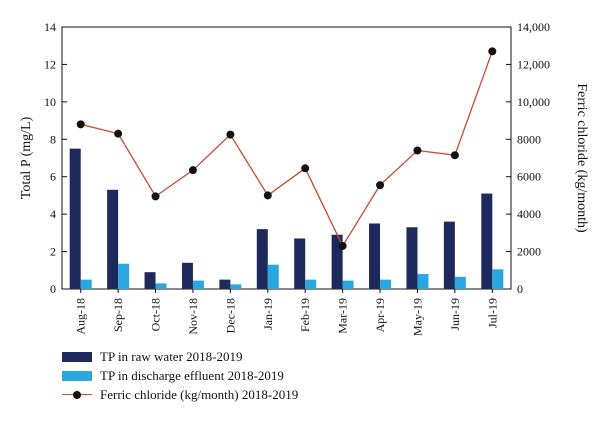  Describe the element at coordinates (199, 394) in the screenshot. I see `legend-label-ferric: Ferric chloride (kg/month) 2018-2019` at that location.